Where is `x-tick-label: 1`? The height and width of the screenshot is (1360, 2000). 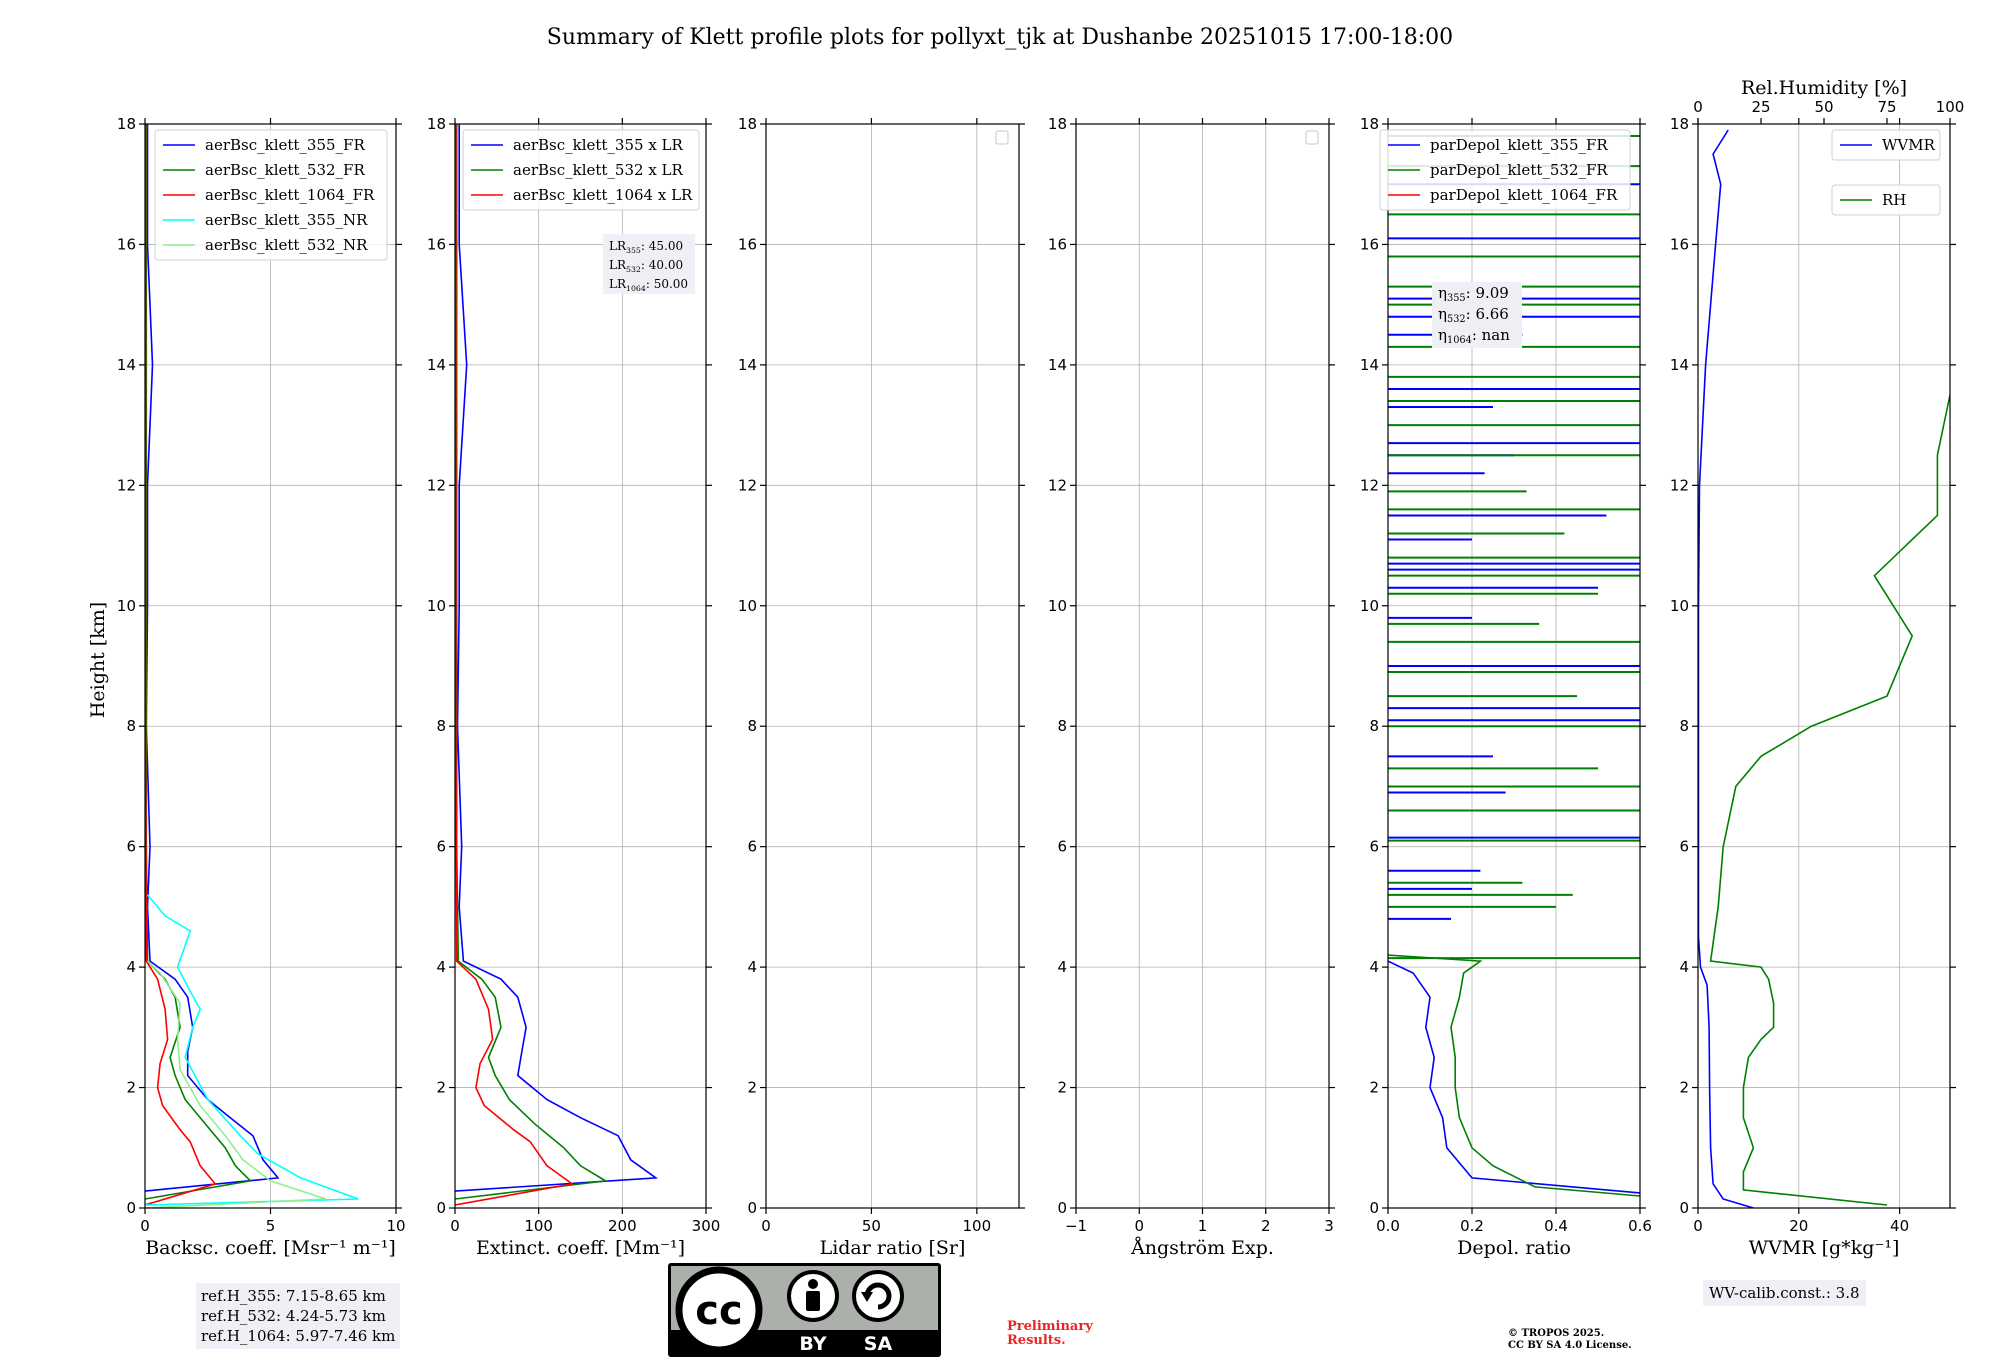
x-tick-label: 1 is located at coordinates (1203, 1226).